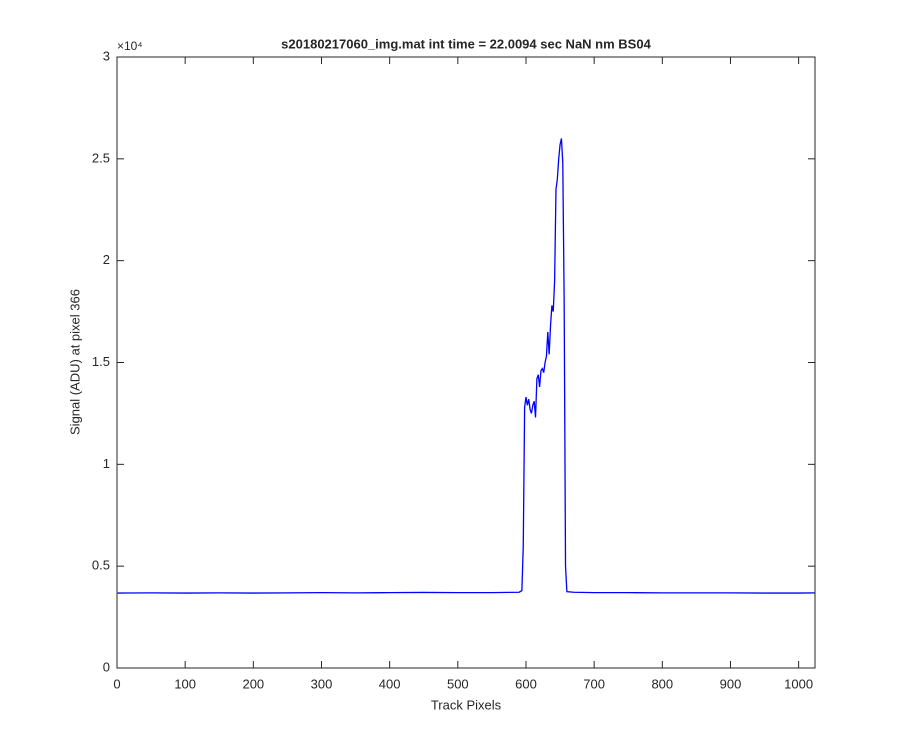 The width and height of the screenshot is (900, 750). I want to click on y-tick-label: 3, so click(106, 55).